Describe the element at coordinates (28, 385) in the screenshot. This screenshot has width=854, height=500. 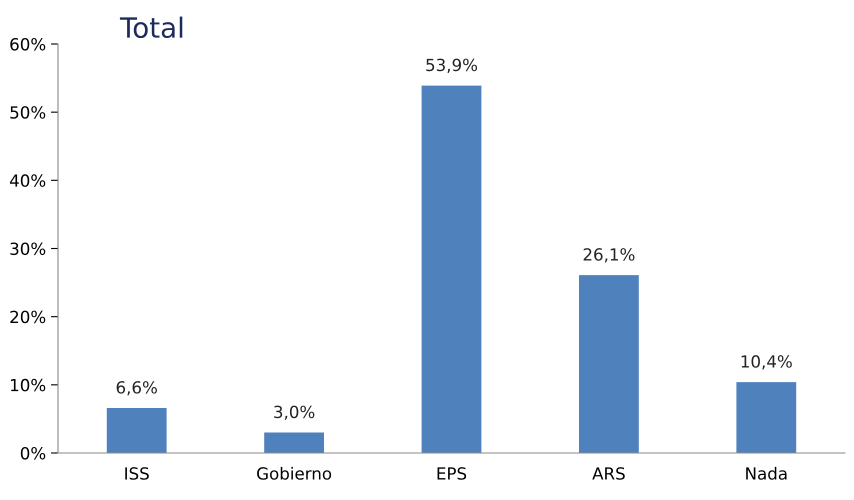
I see `y-tick-label: 10%` at that location.